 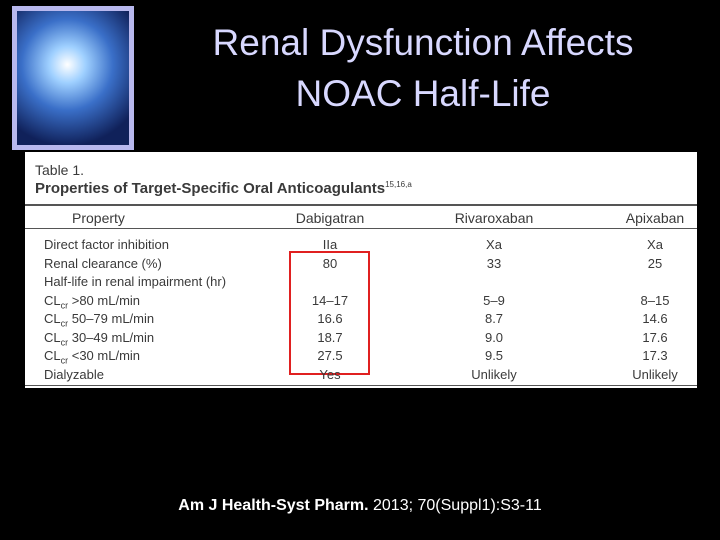 What do you see at coordinates (494, 355) in the screenshot?
I see `cell-value: 9.5` at bounding box center [494, 355].